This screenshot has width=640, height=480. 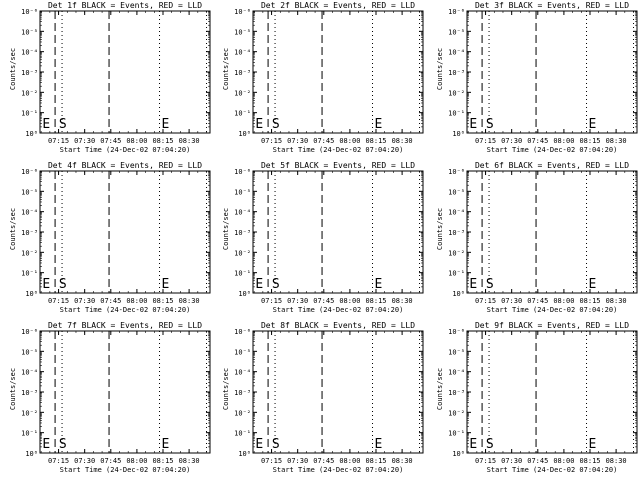 What do you see at coordinates (338, 325) in the screenshot?
I see `panel-title: Det 8f BLACK = Events, RED = LLD` at bounding box center [338, 325].